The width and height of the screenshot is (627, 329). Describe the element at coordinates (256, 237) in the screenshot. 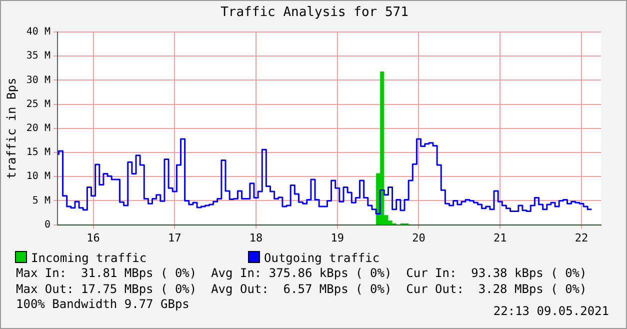

I see `x-tick-label: 18` at that location.